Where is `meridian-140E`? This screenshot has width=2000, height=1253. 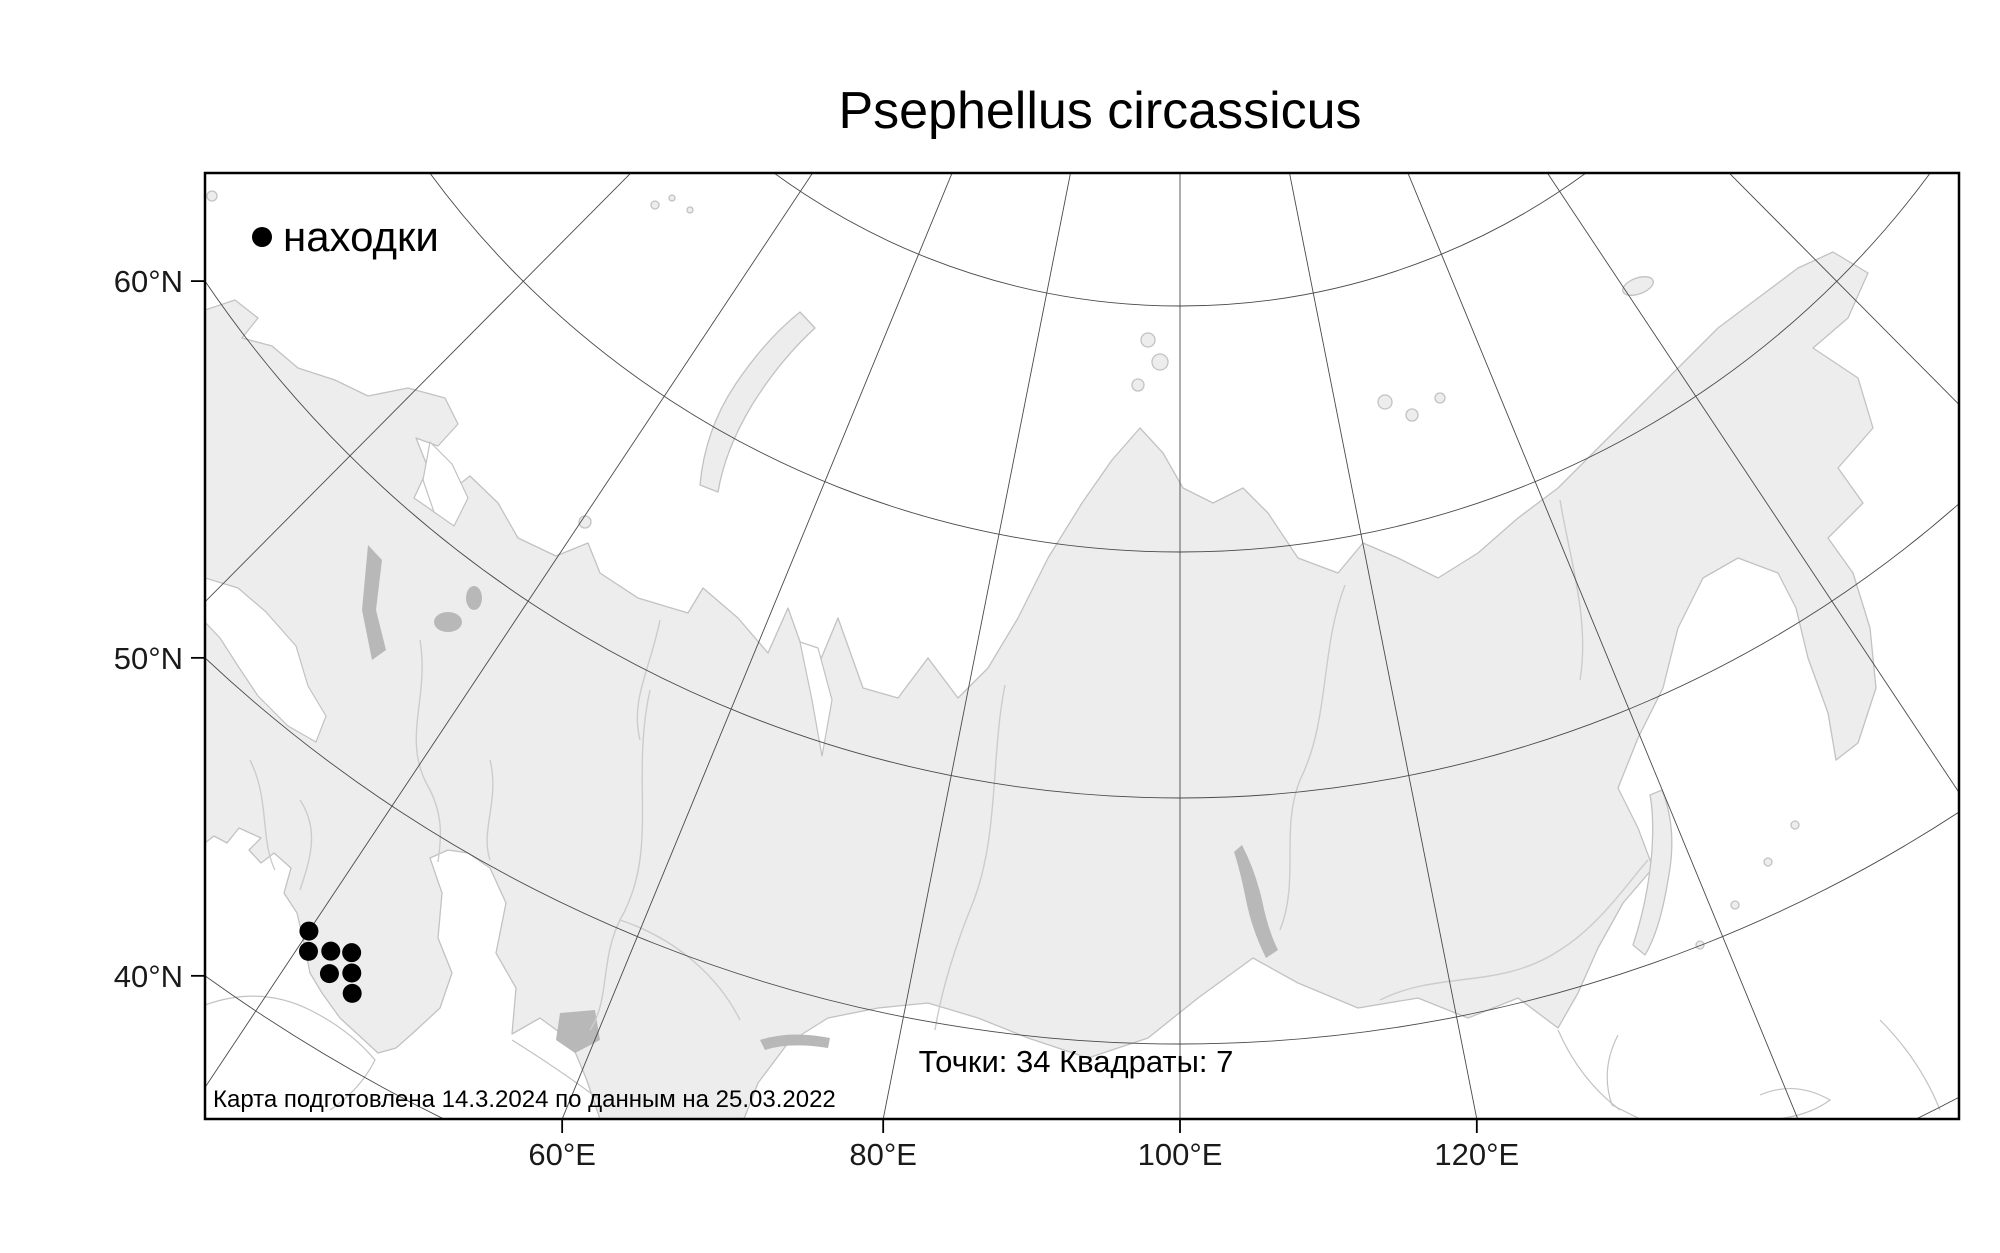 meridian-140E is located at coordinates (1603, 646).